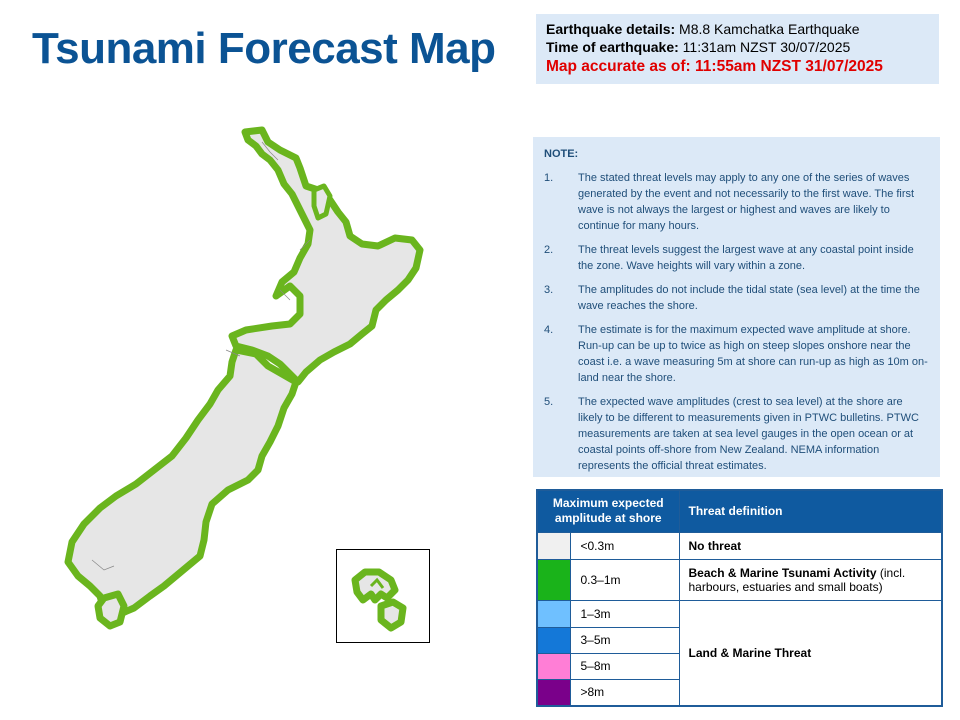 Image resolution: width=960 pixels, height=720 pixels. What do you see at coordinates (624, 613) in the screenshot?
I see `legend-amplitude: 1–3m` at bounding box center [624, 613].